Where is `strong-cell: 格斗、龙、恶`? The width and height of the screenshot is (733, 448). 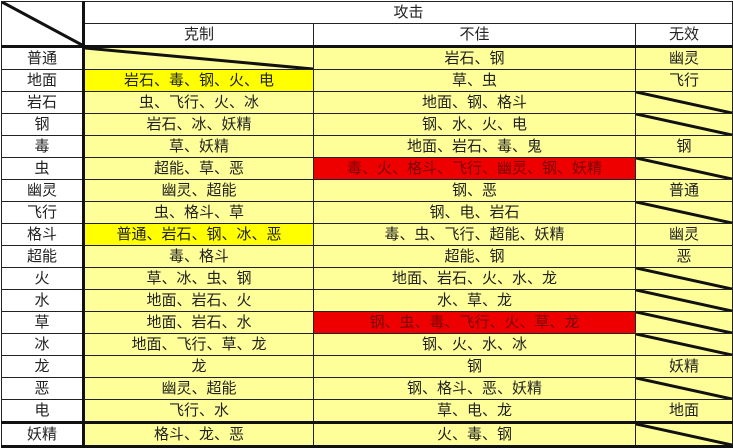
strong-cell: 格斗、龙、恶 is located at coordinates (198, 435).